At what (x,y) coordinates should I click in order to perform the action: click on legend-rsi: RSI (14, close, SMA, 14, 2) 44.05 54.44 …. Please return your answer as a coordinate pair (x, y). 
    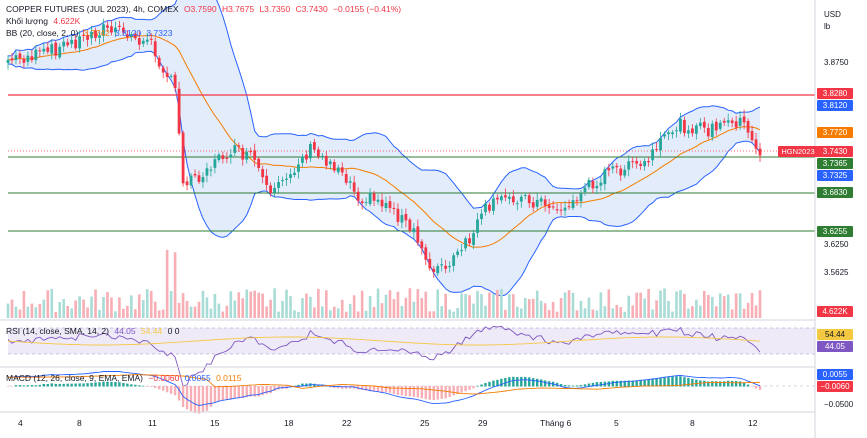
    Looking at the image, I should click on (94, 331).